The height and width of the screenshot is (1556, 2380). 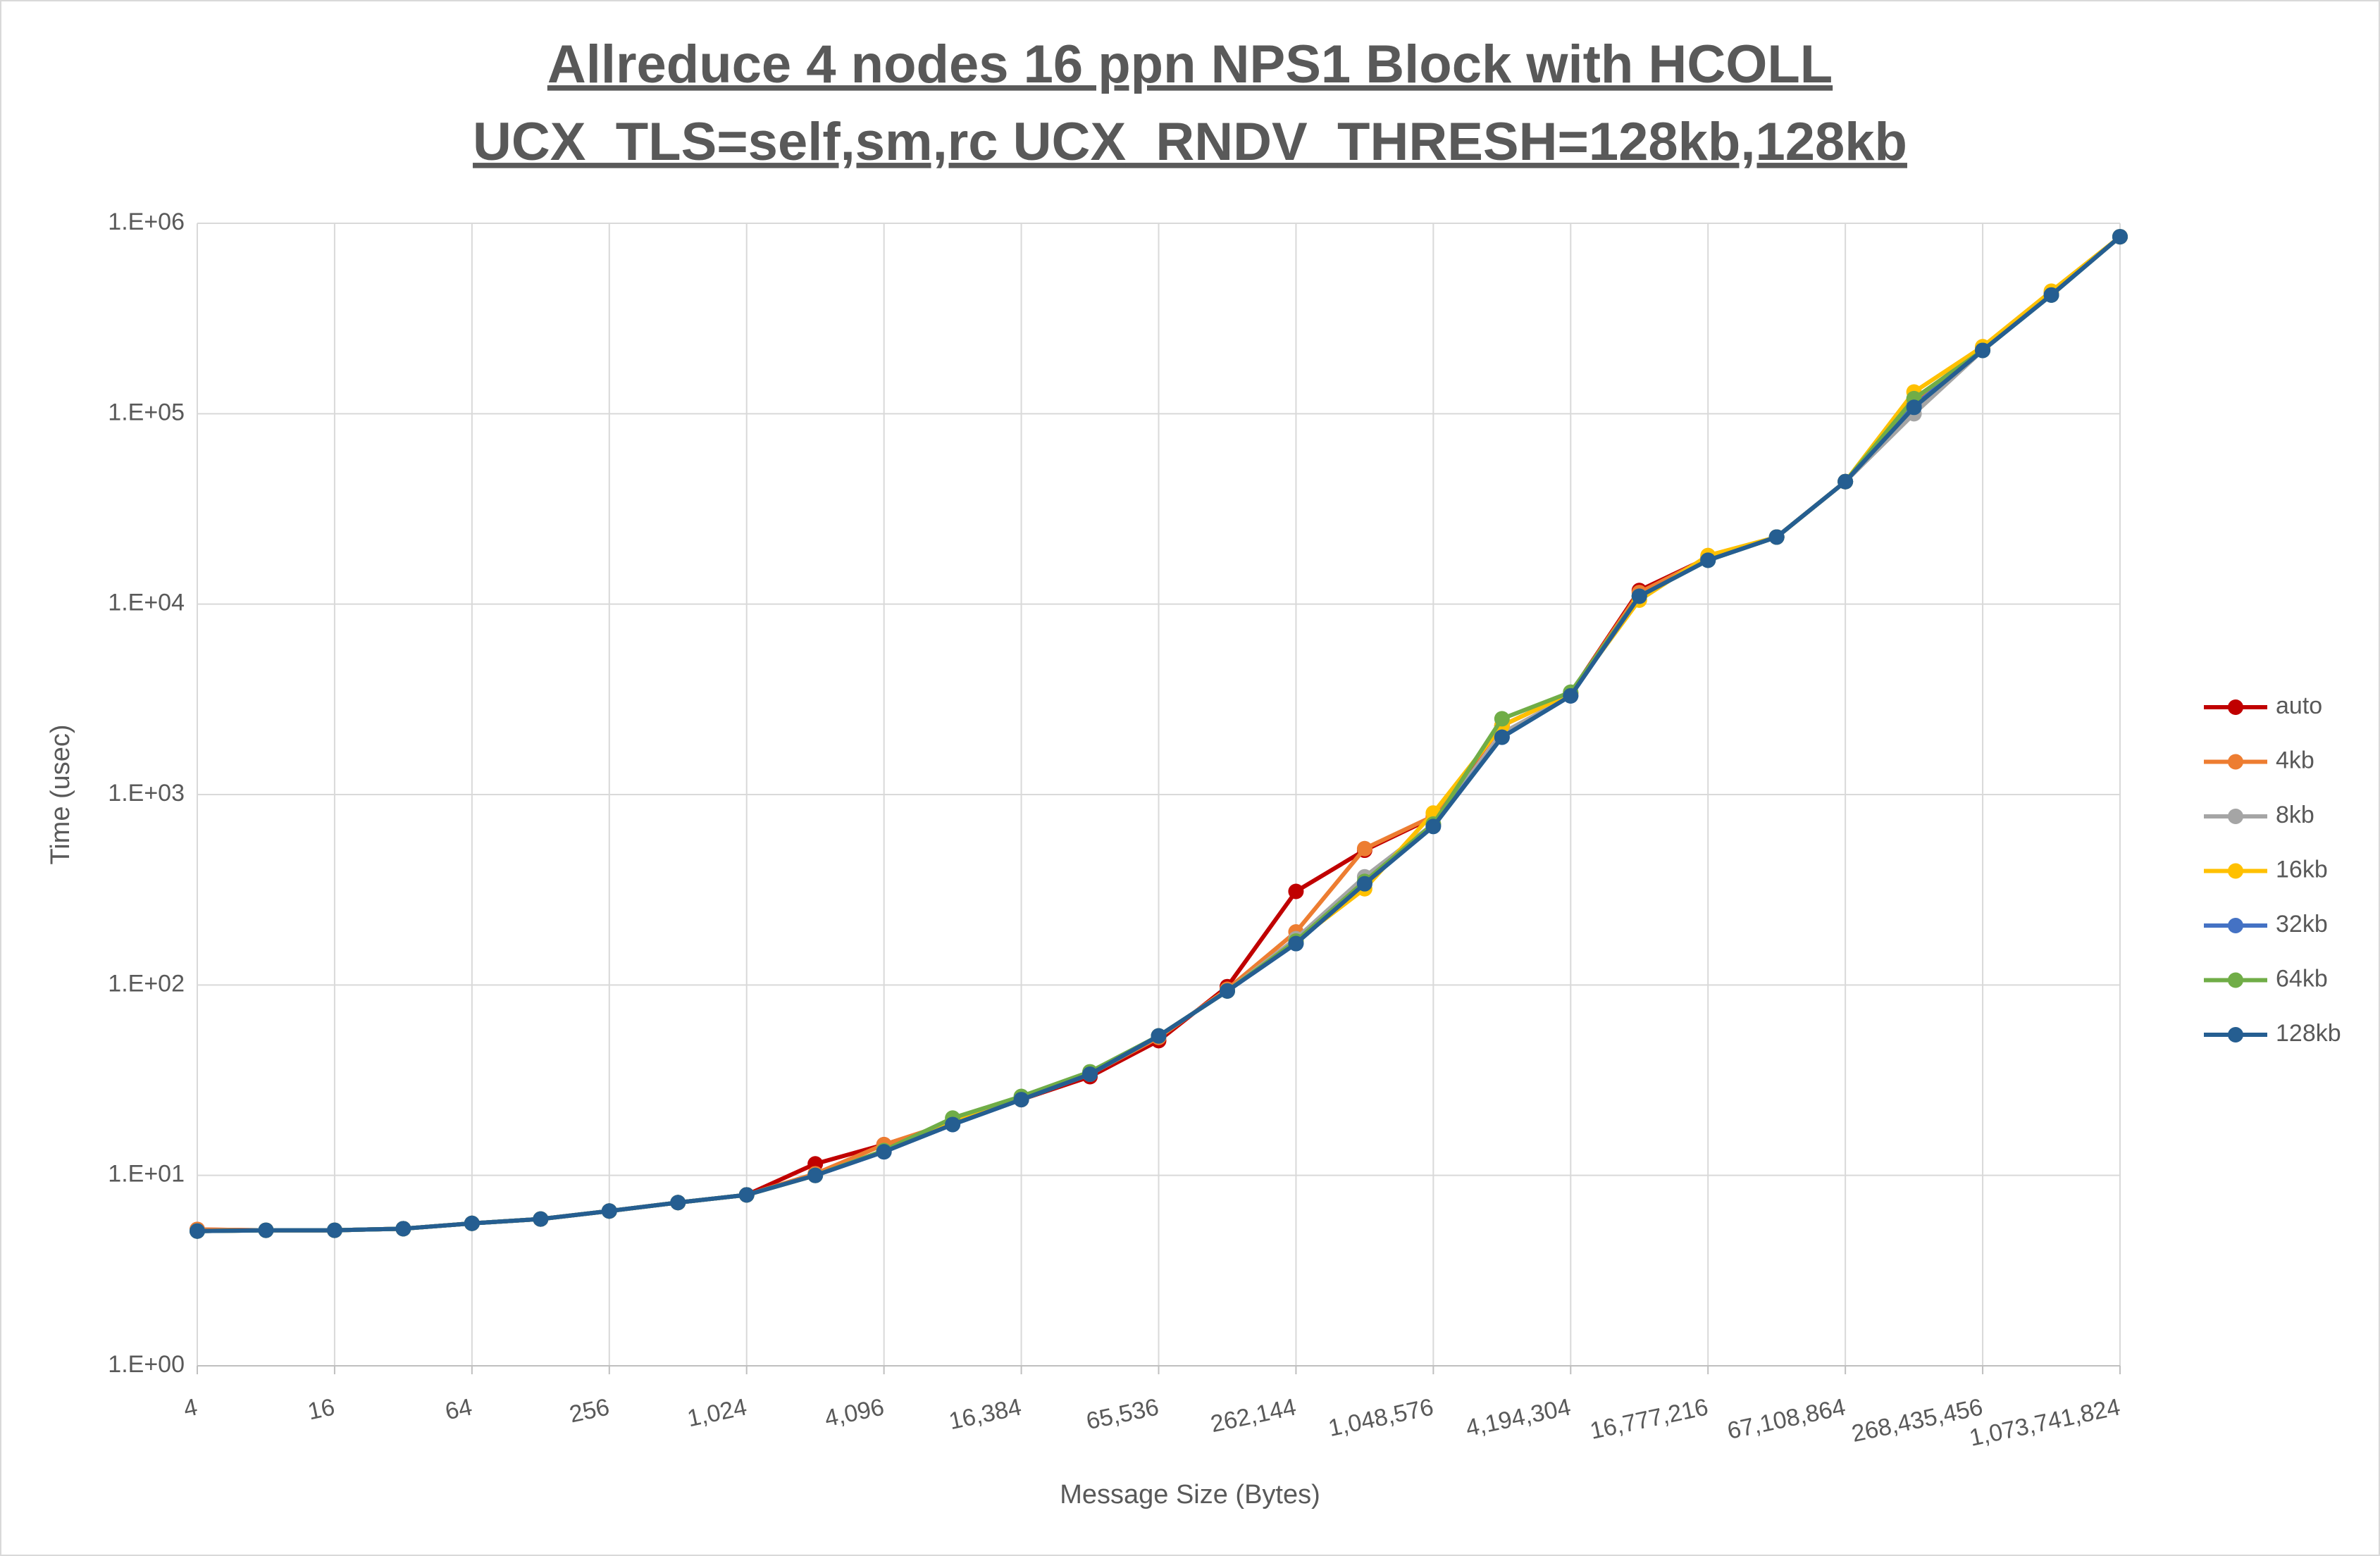 I want to click on y-tick-label: 1.E+01, so click(x=146, y=1174).